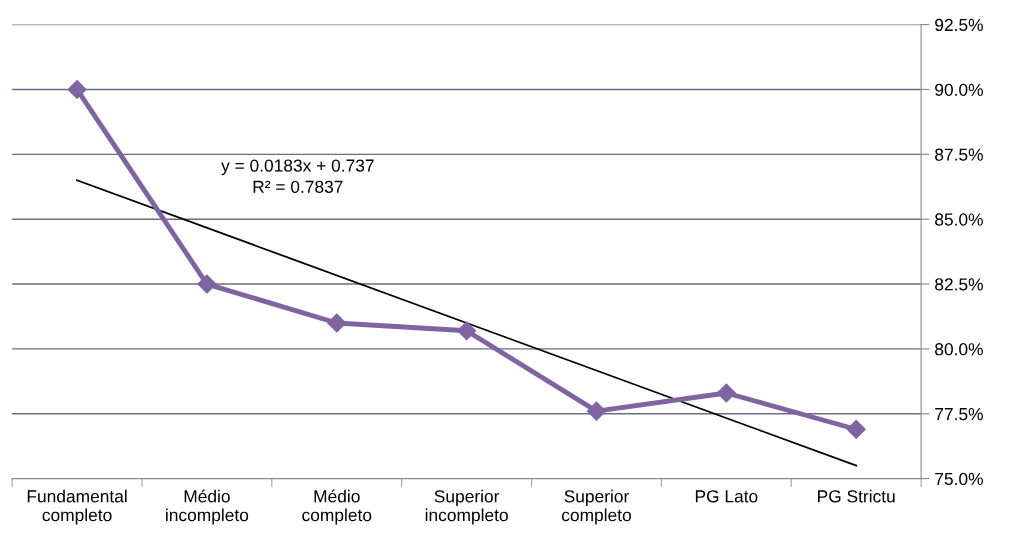  Describe the element at coordinates (596, 507) in the screenshot. I see `x-tick-label: Superior completo` at that location.